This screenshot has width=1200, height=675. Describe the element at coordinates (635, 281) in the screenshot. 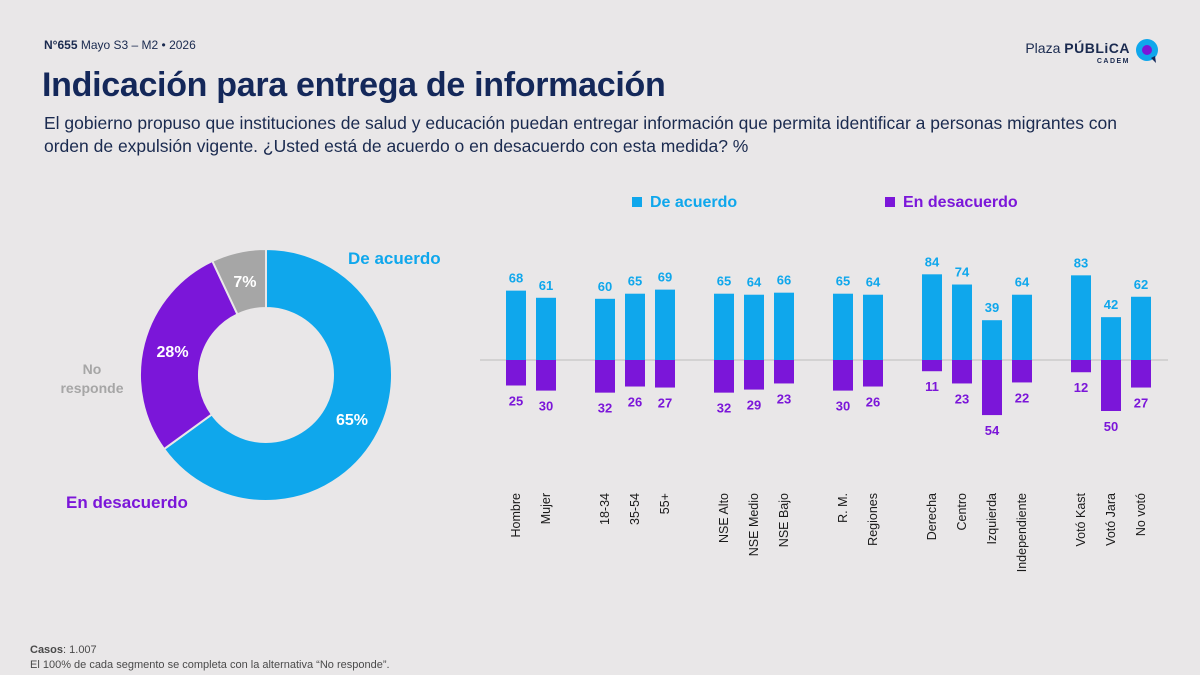

I see `bar-agree-label-3: 65` at that location.